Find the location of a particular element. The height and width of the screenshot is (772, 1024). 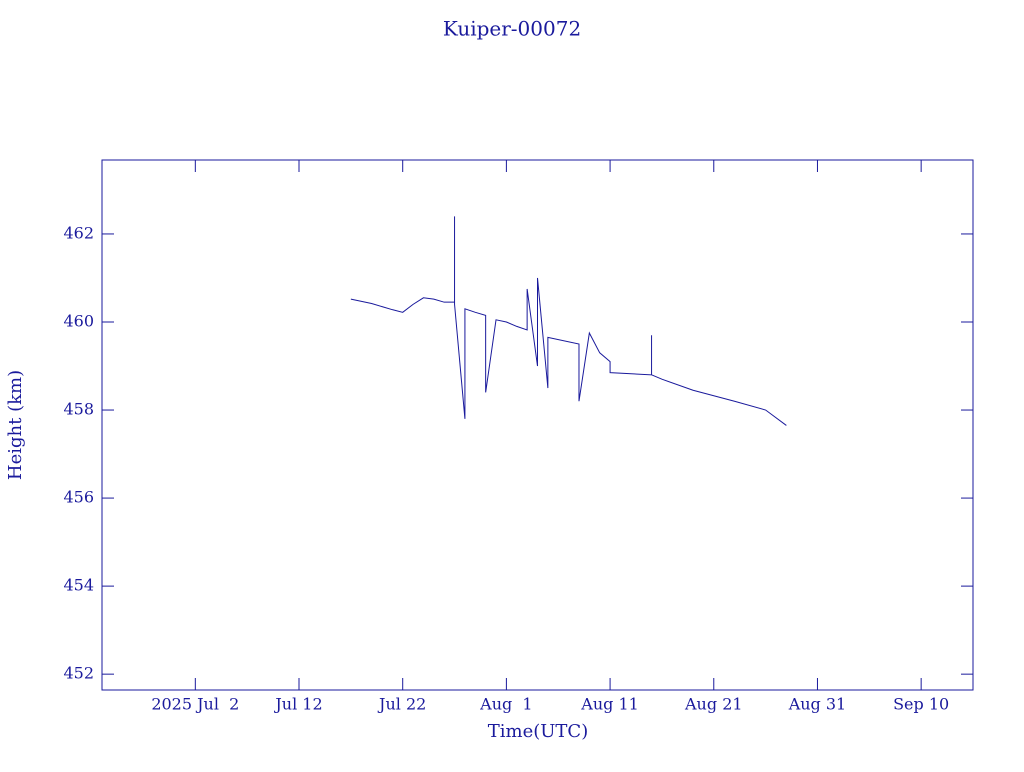

chart-title: Kuiper-00072 is located at coordinates (512, 29).